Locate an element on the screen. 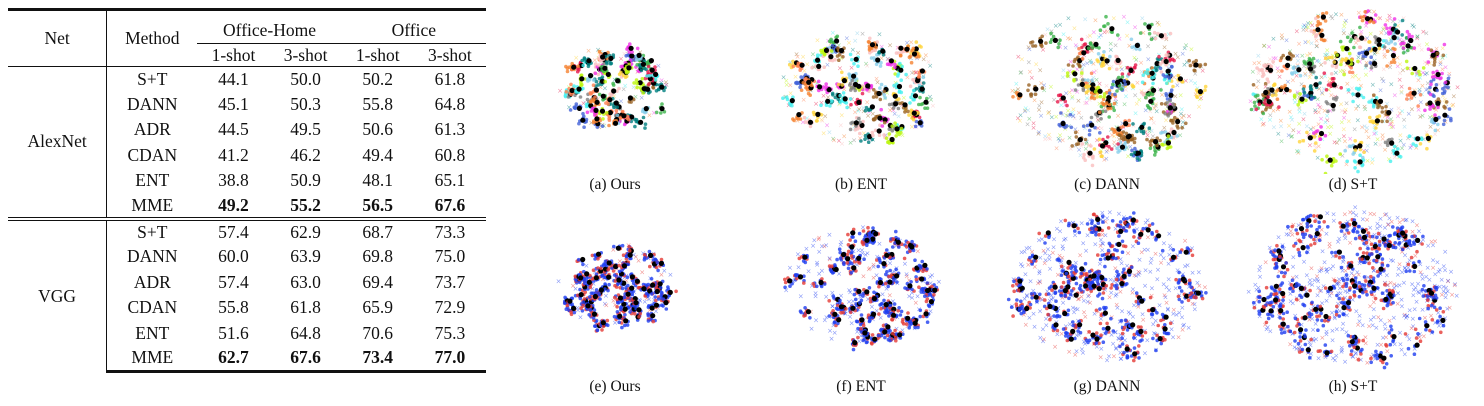 This screenshot has width=1484, height=406. header-net: Net is located at coordinates (58, 37).